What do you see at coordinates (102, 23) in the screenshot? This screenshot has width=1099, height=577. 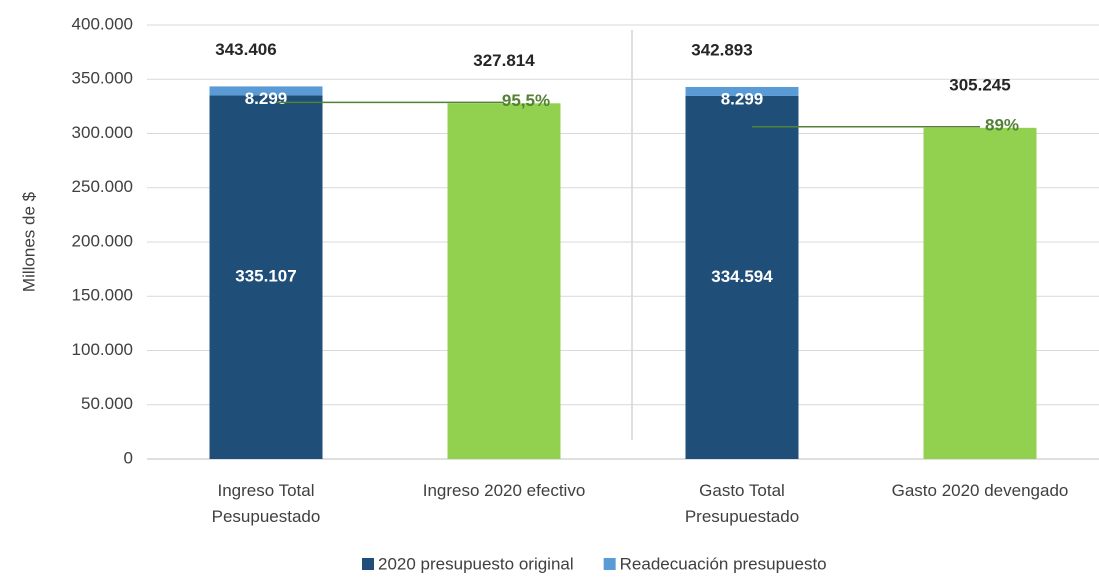 I see `y-tick-label: 400.000` at bounding box center [102, 23].